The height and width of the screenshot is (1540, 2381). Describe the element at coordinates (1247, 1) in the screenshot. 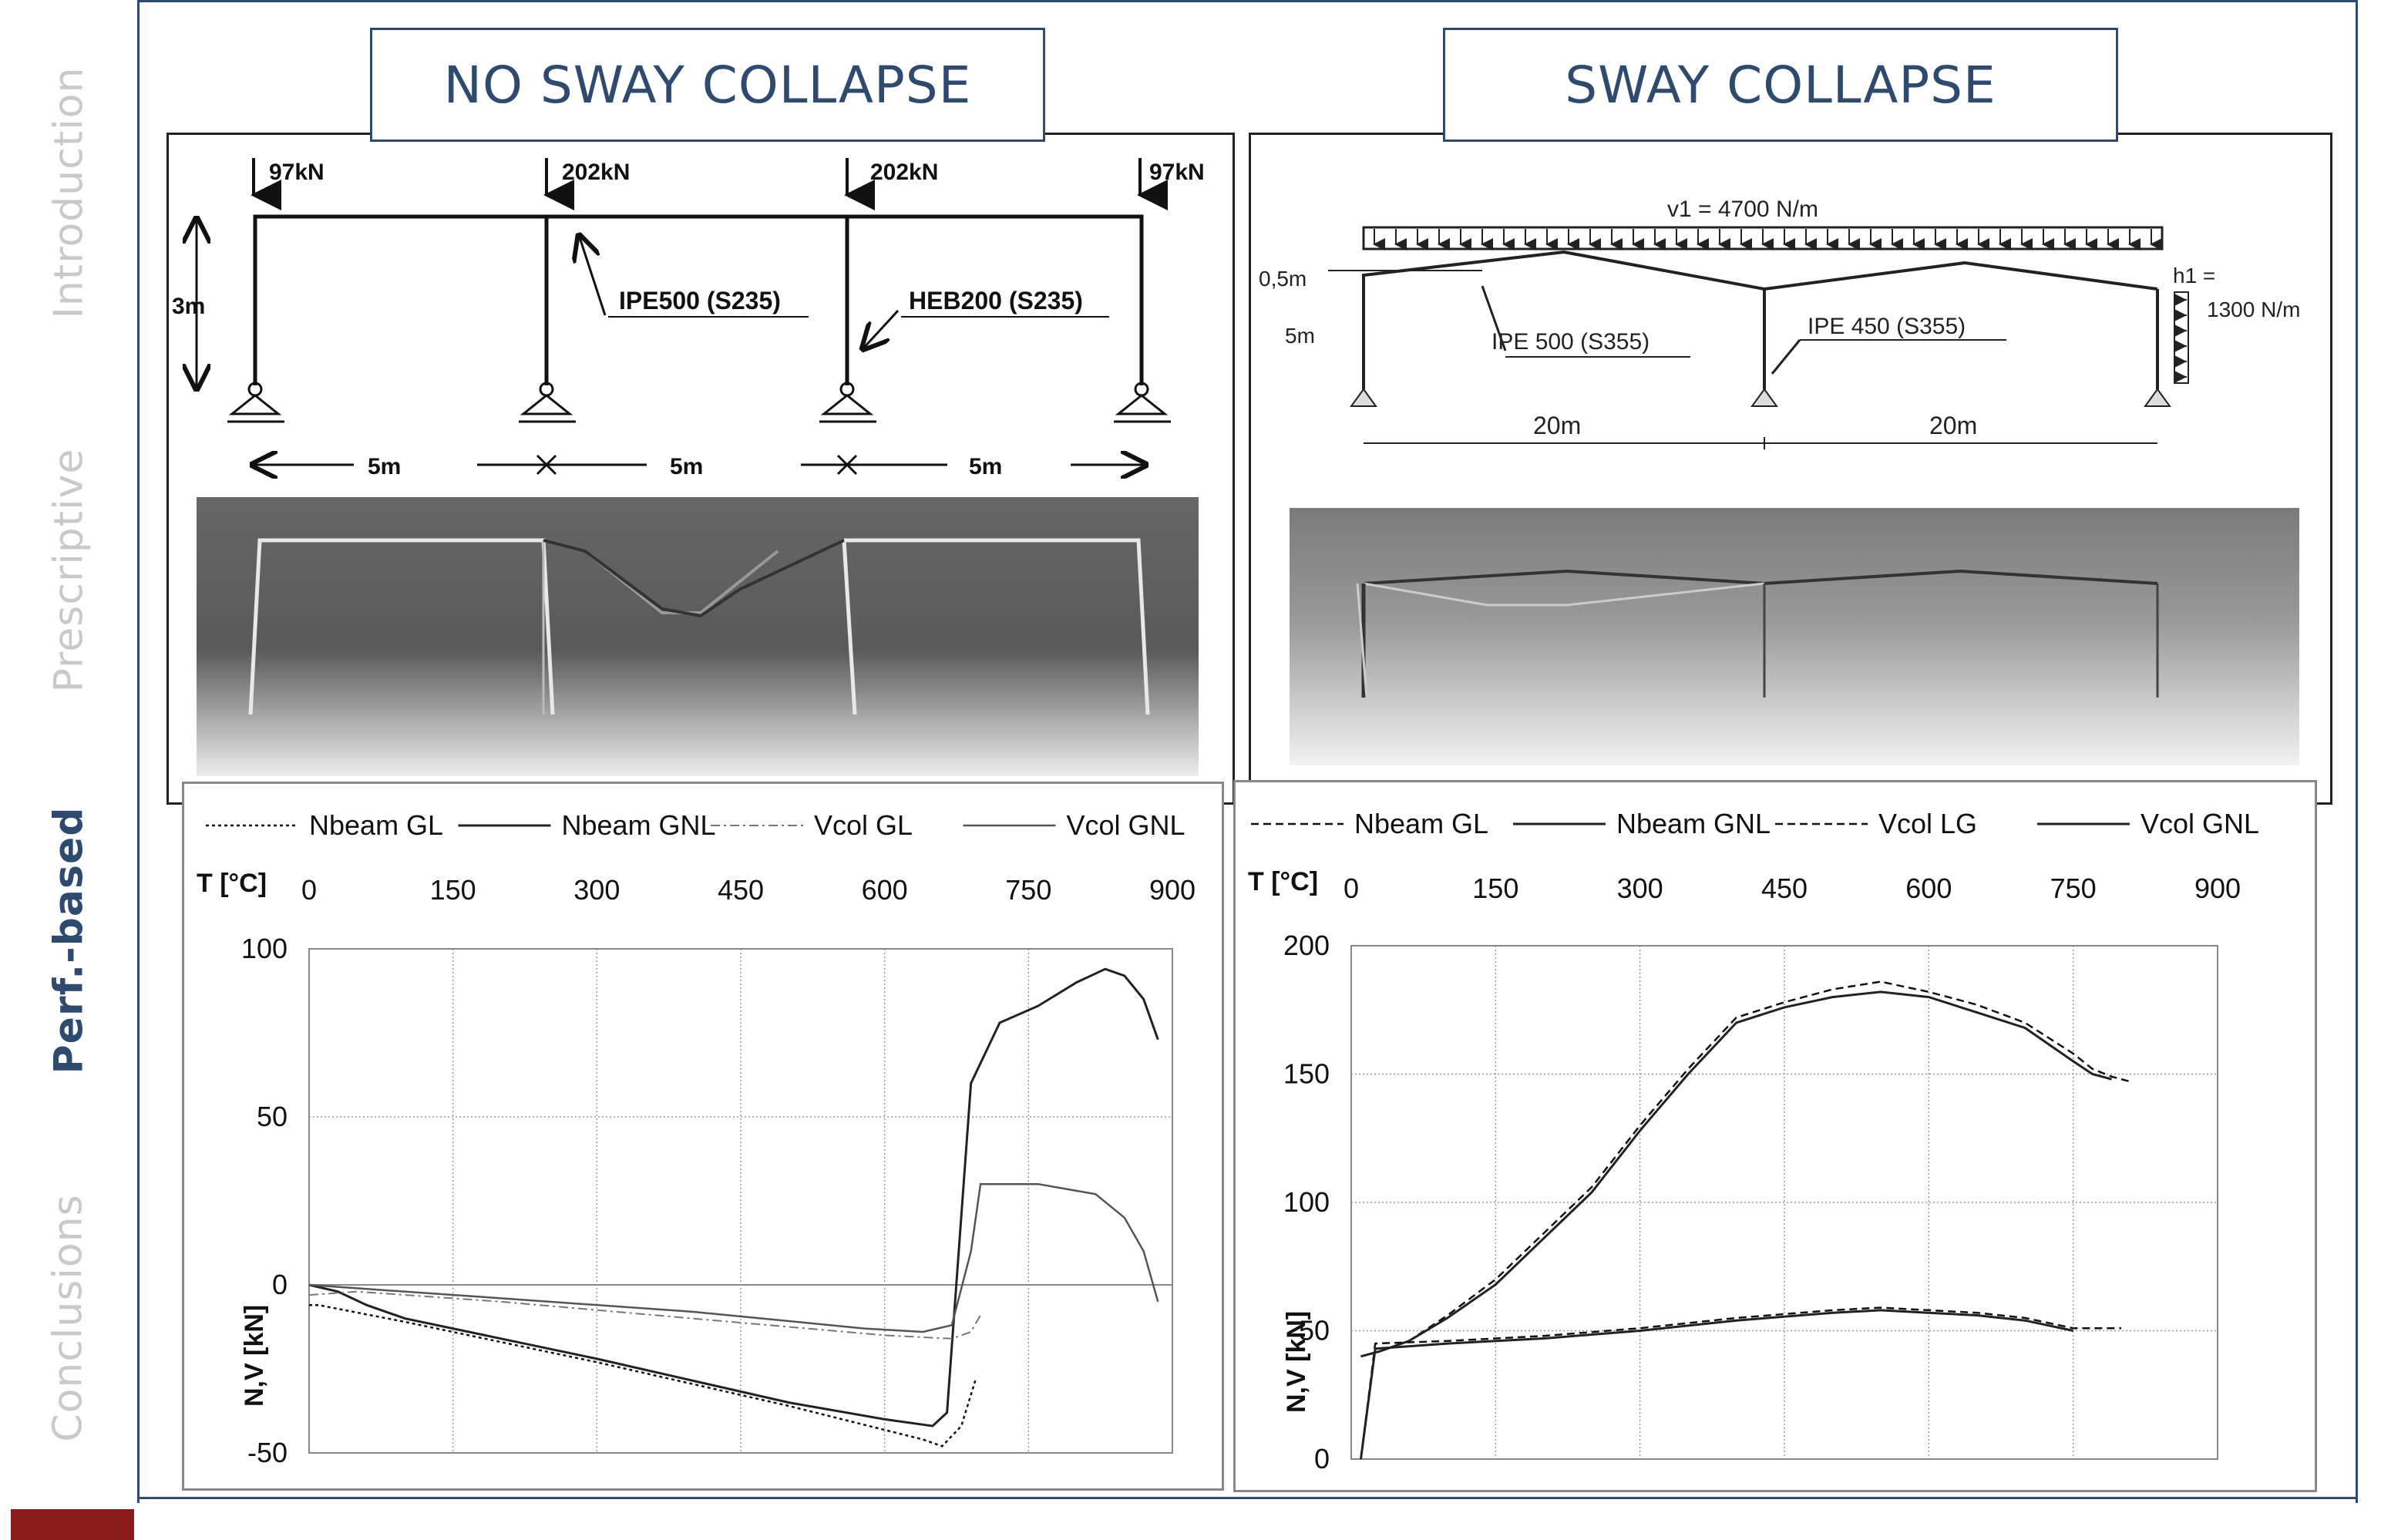

I see `top-divider` at that location.